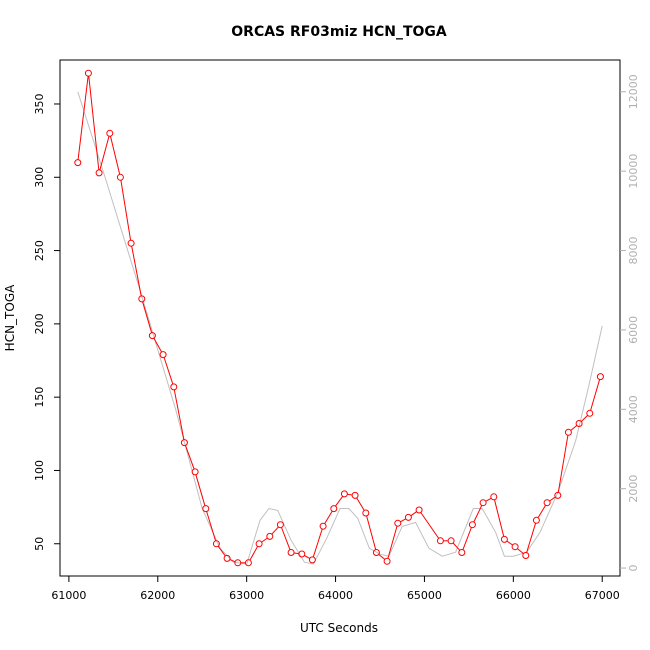  Describe the element at coordinates (513, 595) in the screenshot. I see `x-tick-label: 66000` at that location.